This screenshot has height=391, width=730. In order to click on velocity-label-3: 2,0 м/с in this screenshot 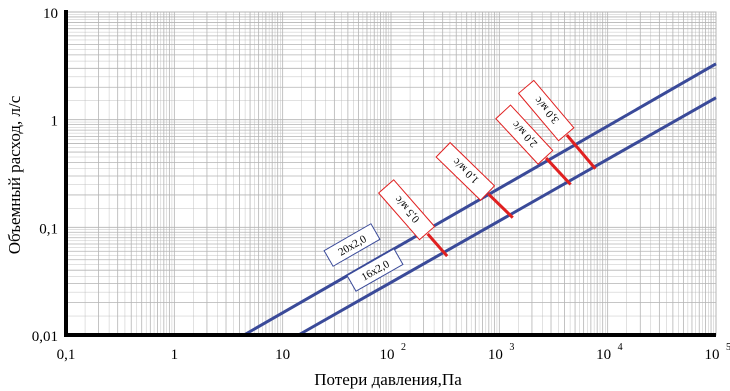, I will do `click(524, 134)`.